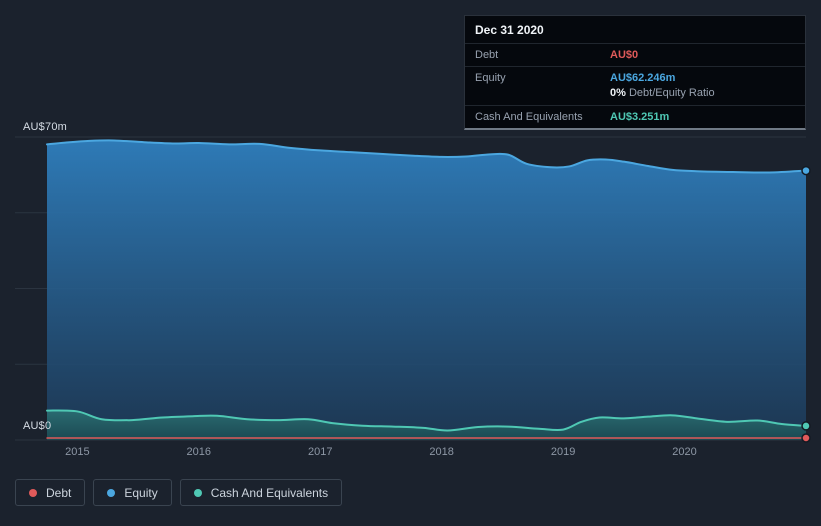 This screenshot has height=526, width=821. Describe the element at coordinates (33, 492) in the screenshot. I see `debt-series-dot-icon` at that location.